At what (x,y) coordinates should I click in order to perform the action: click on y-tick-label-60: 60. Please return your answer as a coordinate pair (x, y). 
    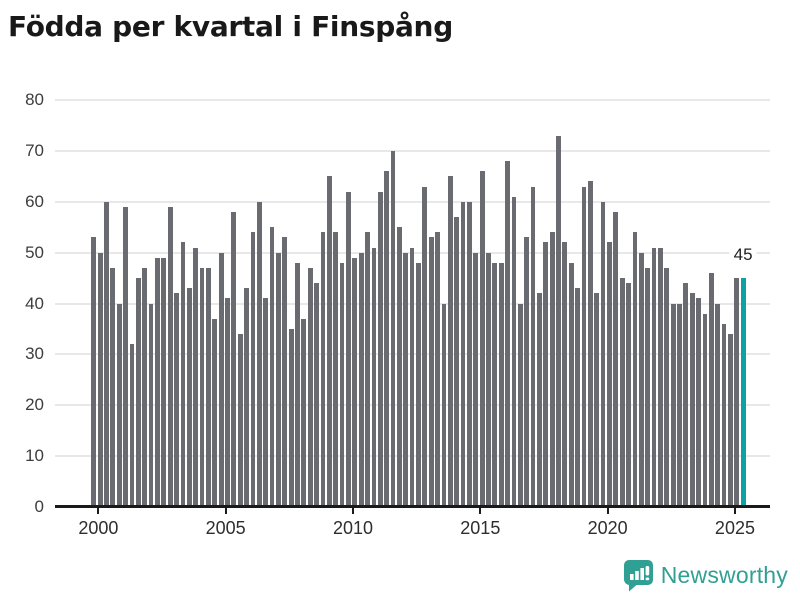
    Looking at the image, I should click on (34, 201).